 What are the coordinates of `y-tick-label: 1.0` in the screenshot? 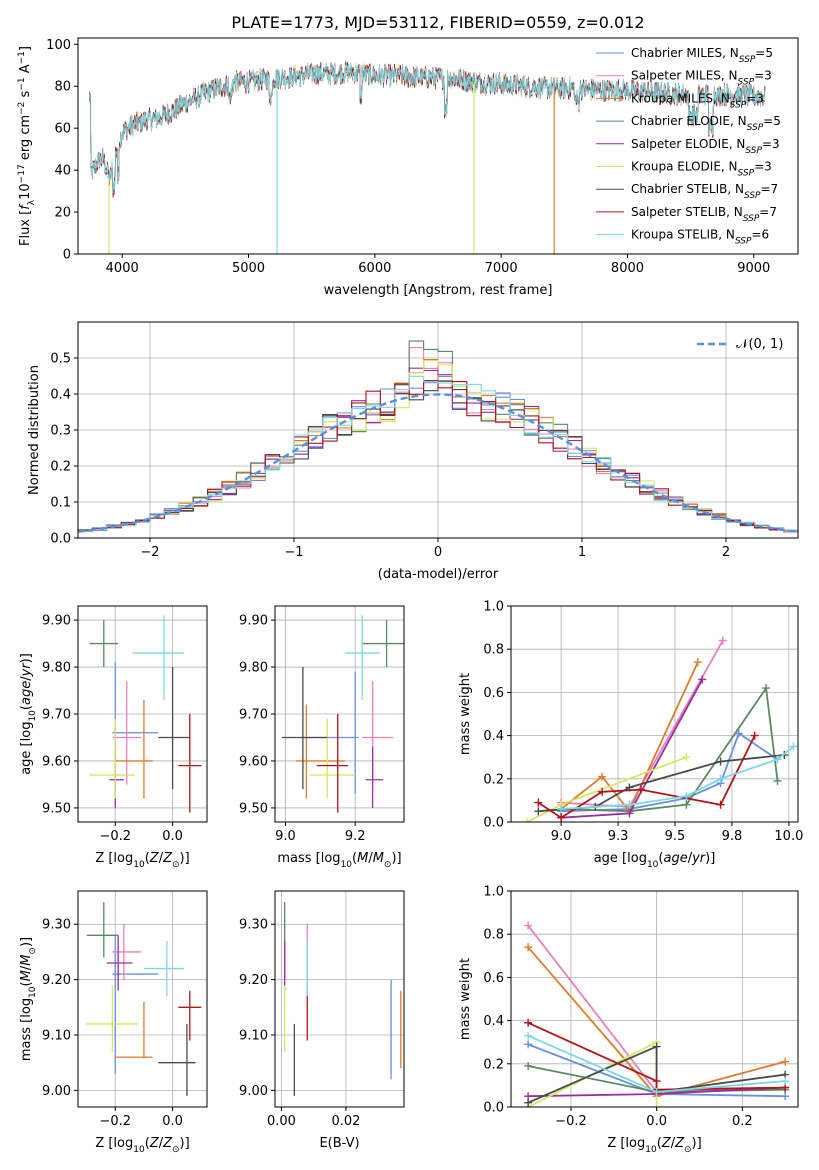 It's located at (493, 892).